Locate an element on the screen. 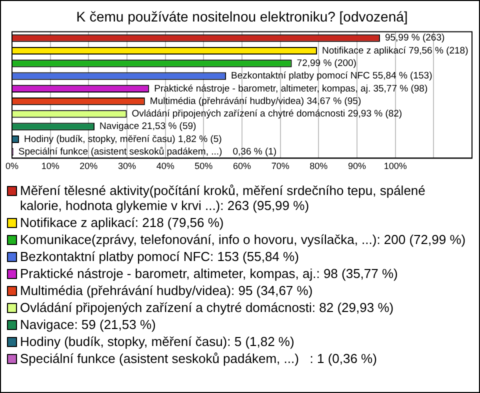 The image size is (480, 393). x-tick-label: 60% is located at coordinates (242, 166).